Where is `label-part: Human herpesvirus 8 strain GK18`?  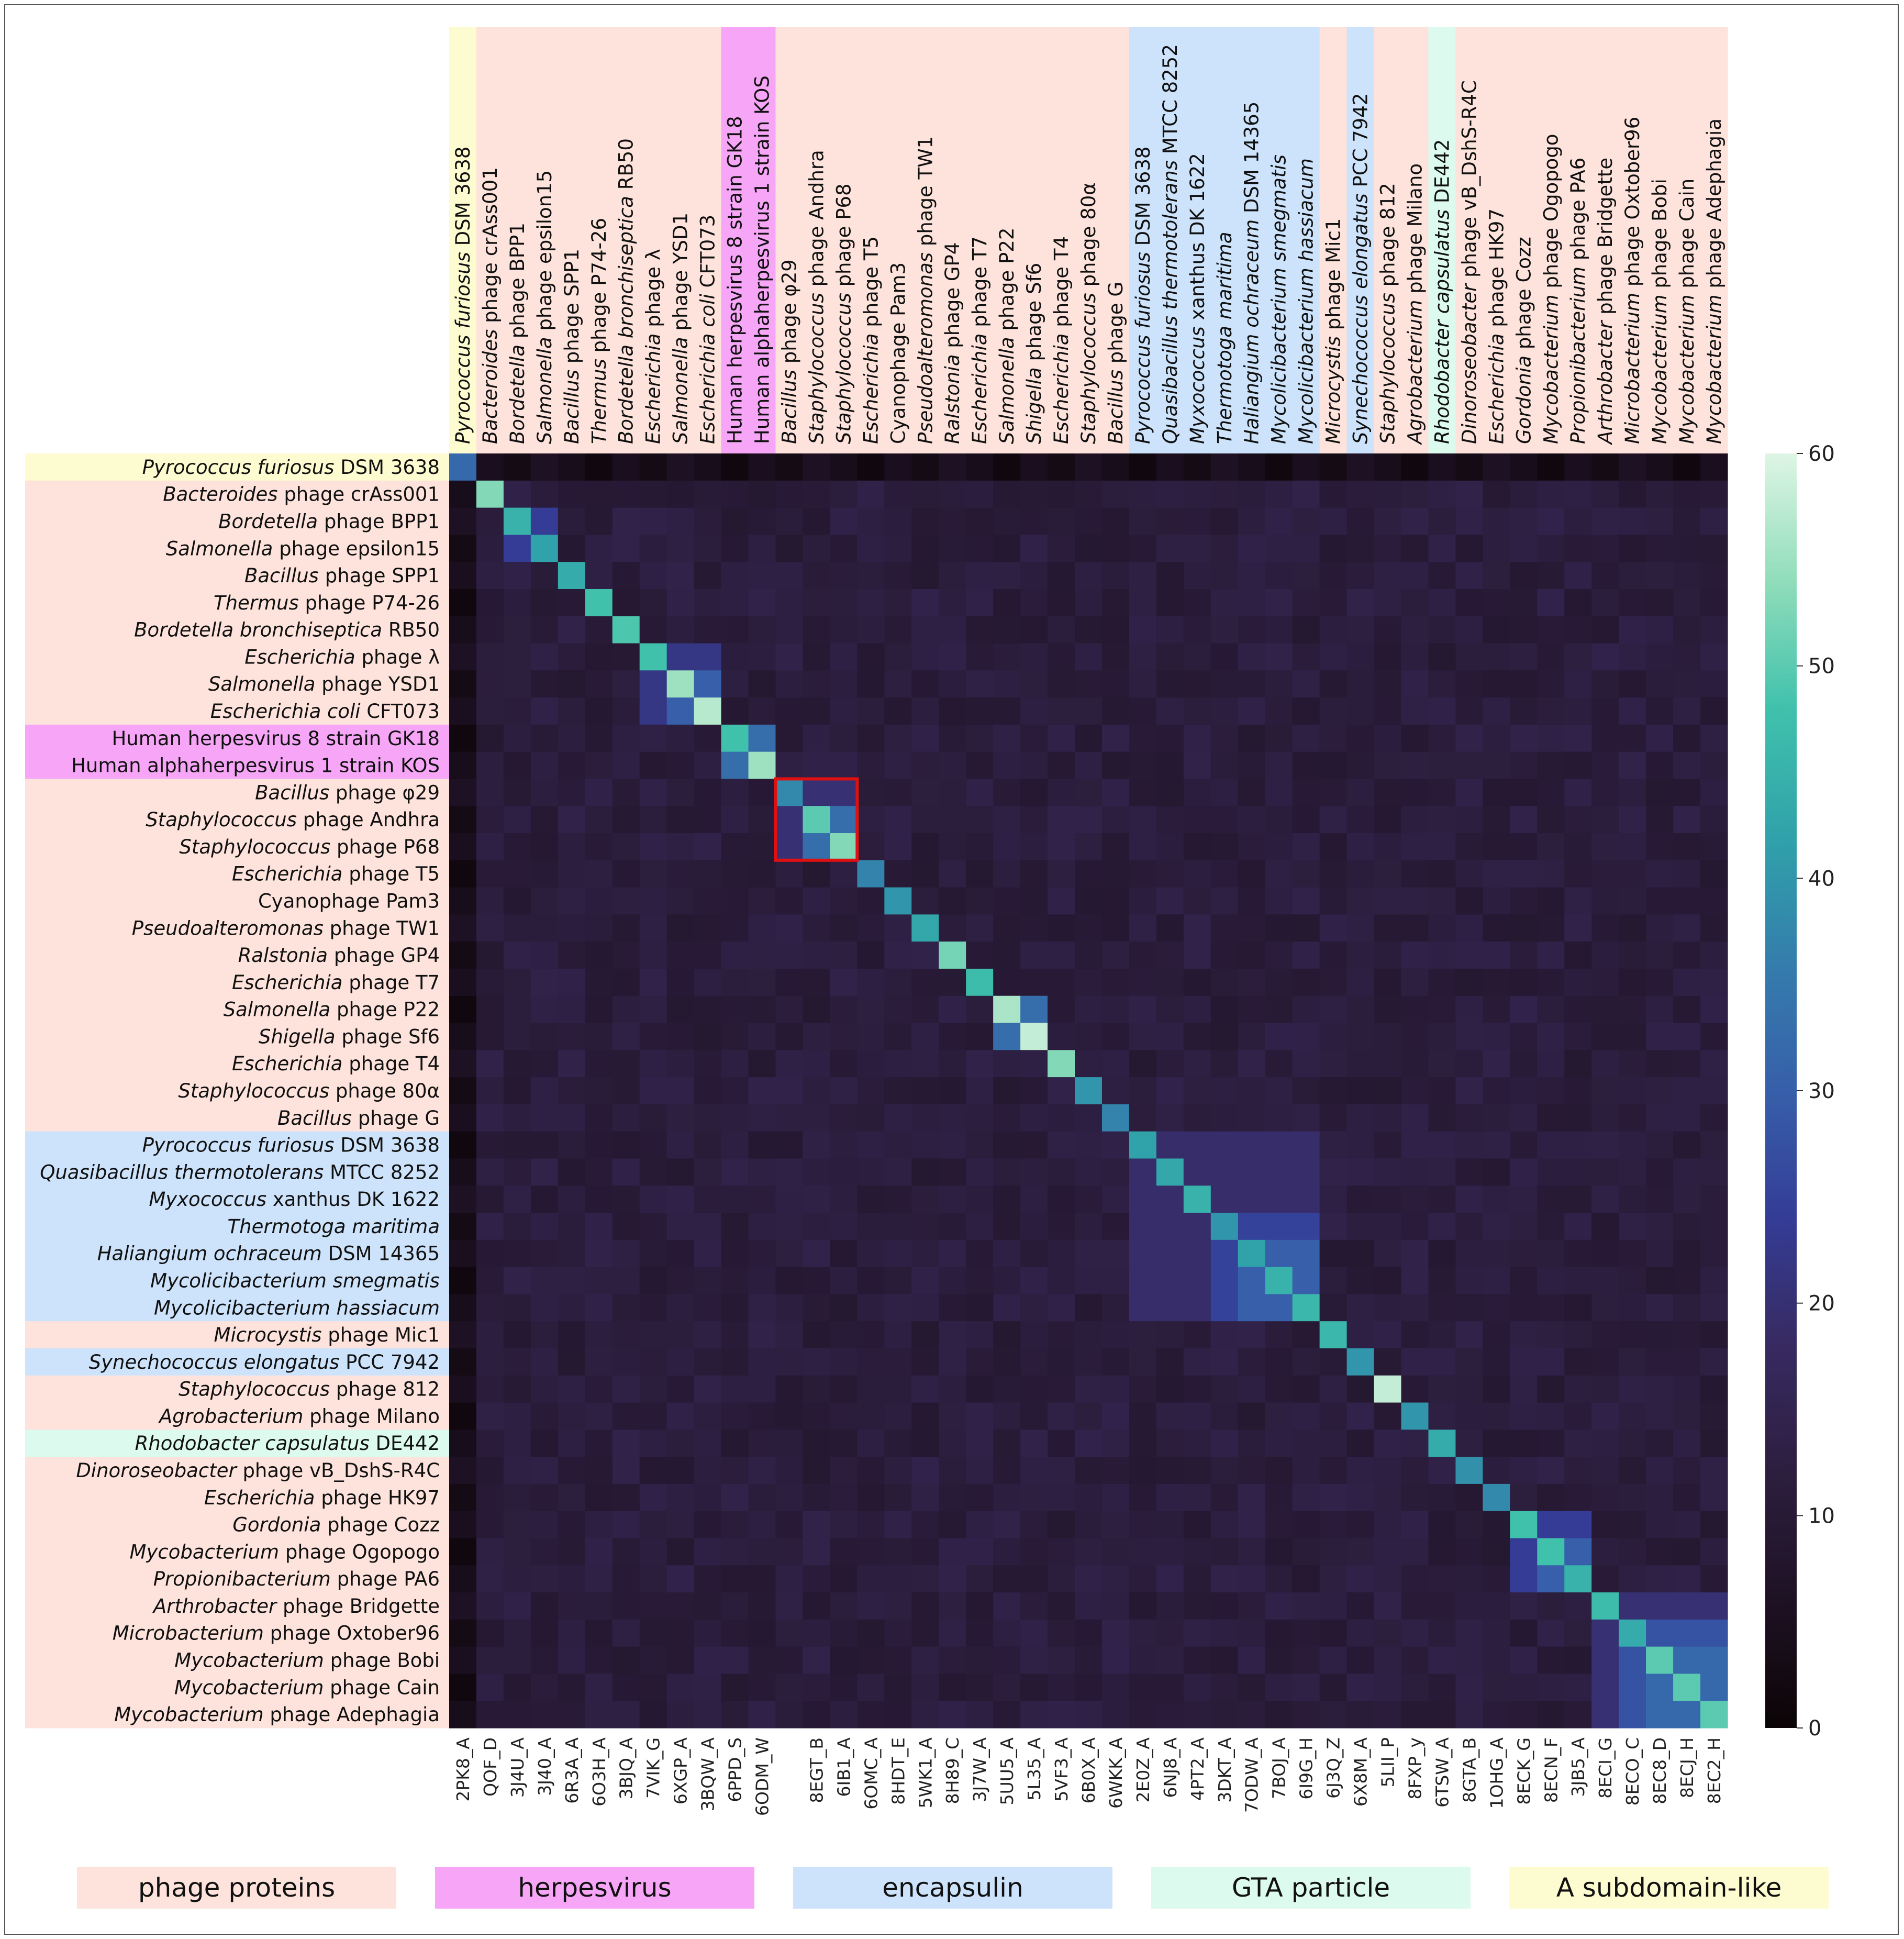
label-part: Human herpesvirus 8 strain GK18 is located at coordinates (276, 738).